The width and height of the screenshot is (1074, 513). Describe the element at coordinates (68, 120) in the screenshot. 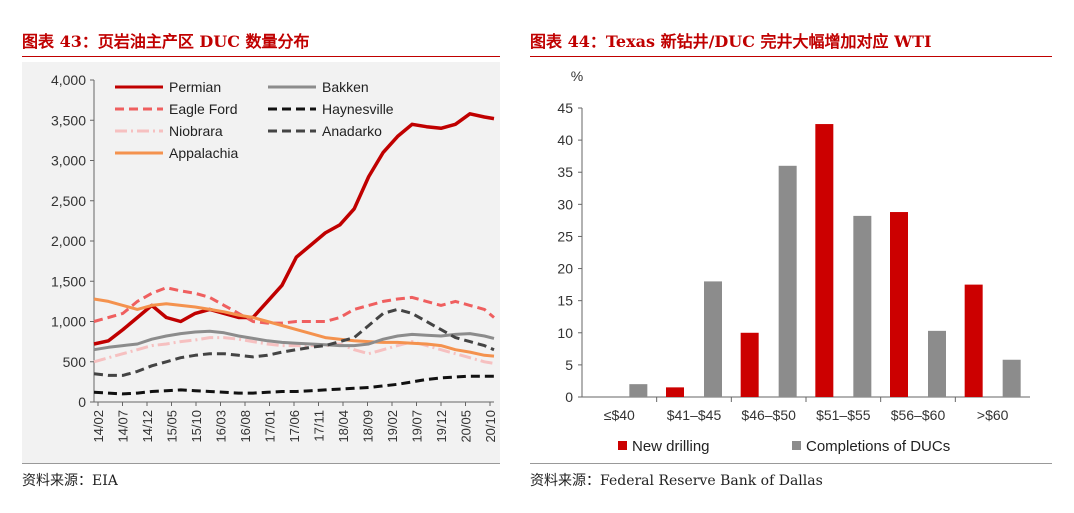

I see `y-tick-label: 3,500` at that location.